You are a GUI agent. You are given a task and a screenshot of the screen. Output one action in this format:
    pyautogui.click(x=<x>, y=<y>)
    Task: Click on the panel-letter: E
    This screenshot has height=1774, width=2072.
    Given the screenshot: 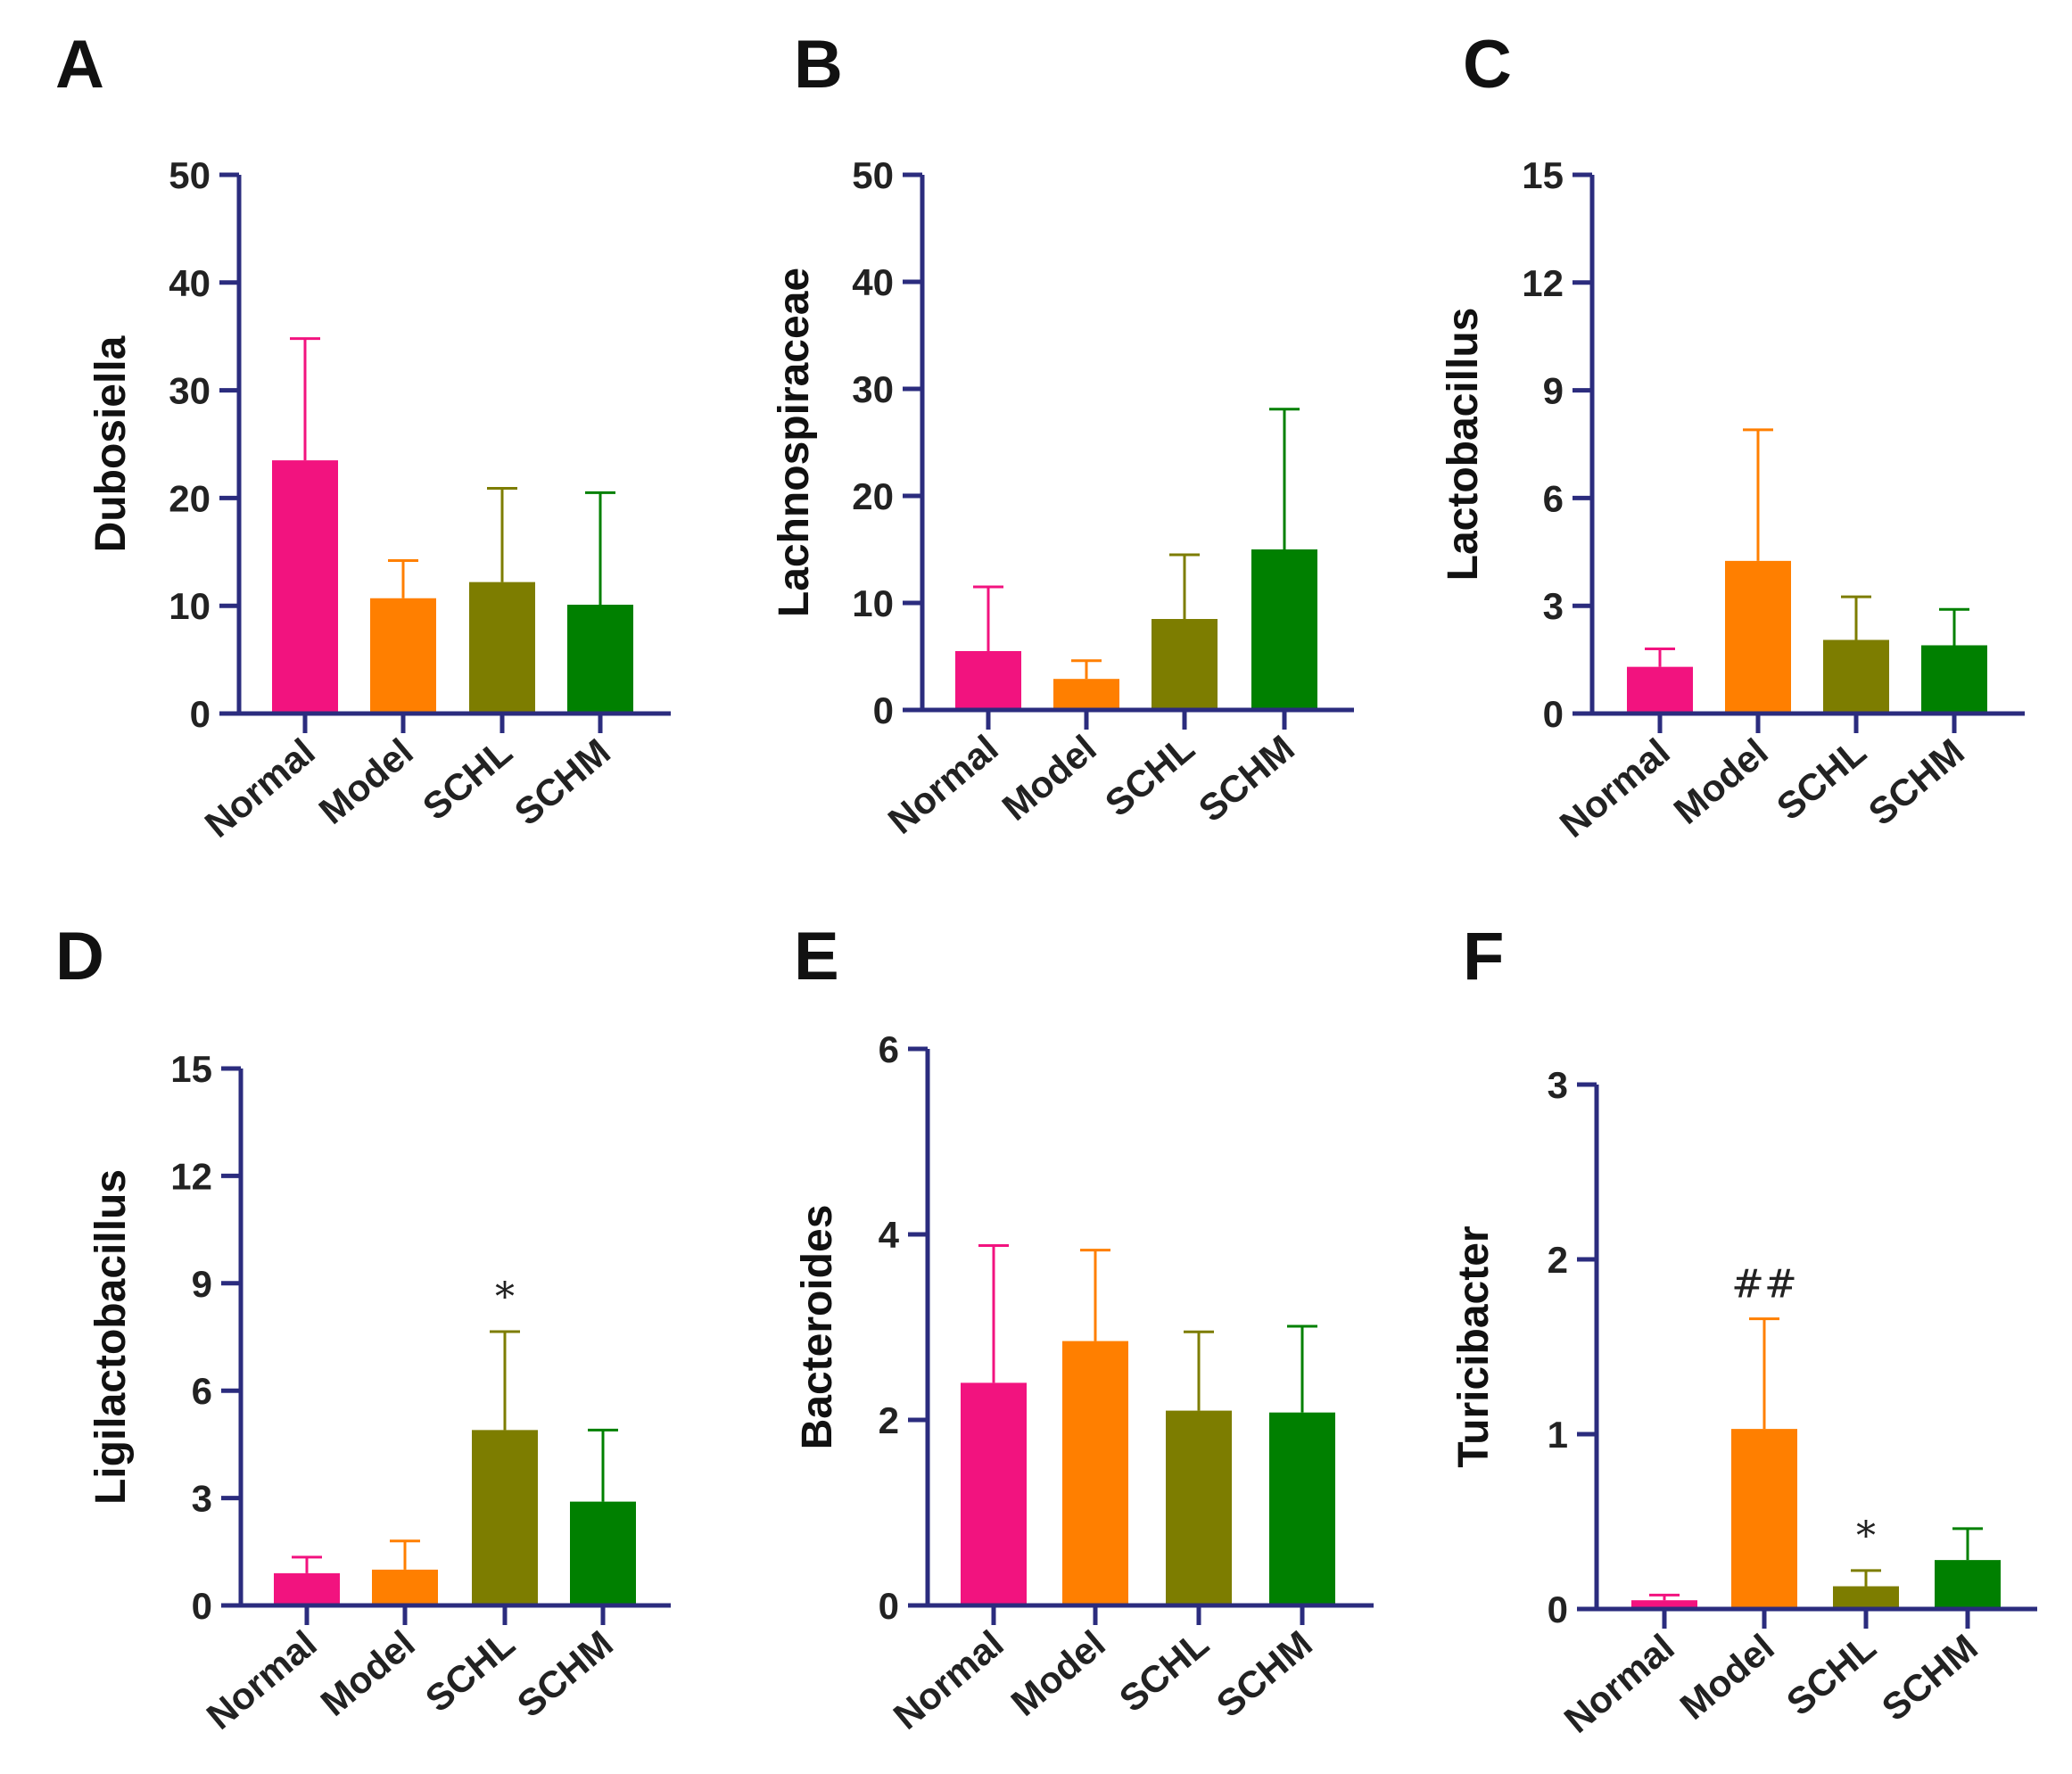 What is the action you would take?
    pyautogui.click(x=817, y=957)
    